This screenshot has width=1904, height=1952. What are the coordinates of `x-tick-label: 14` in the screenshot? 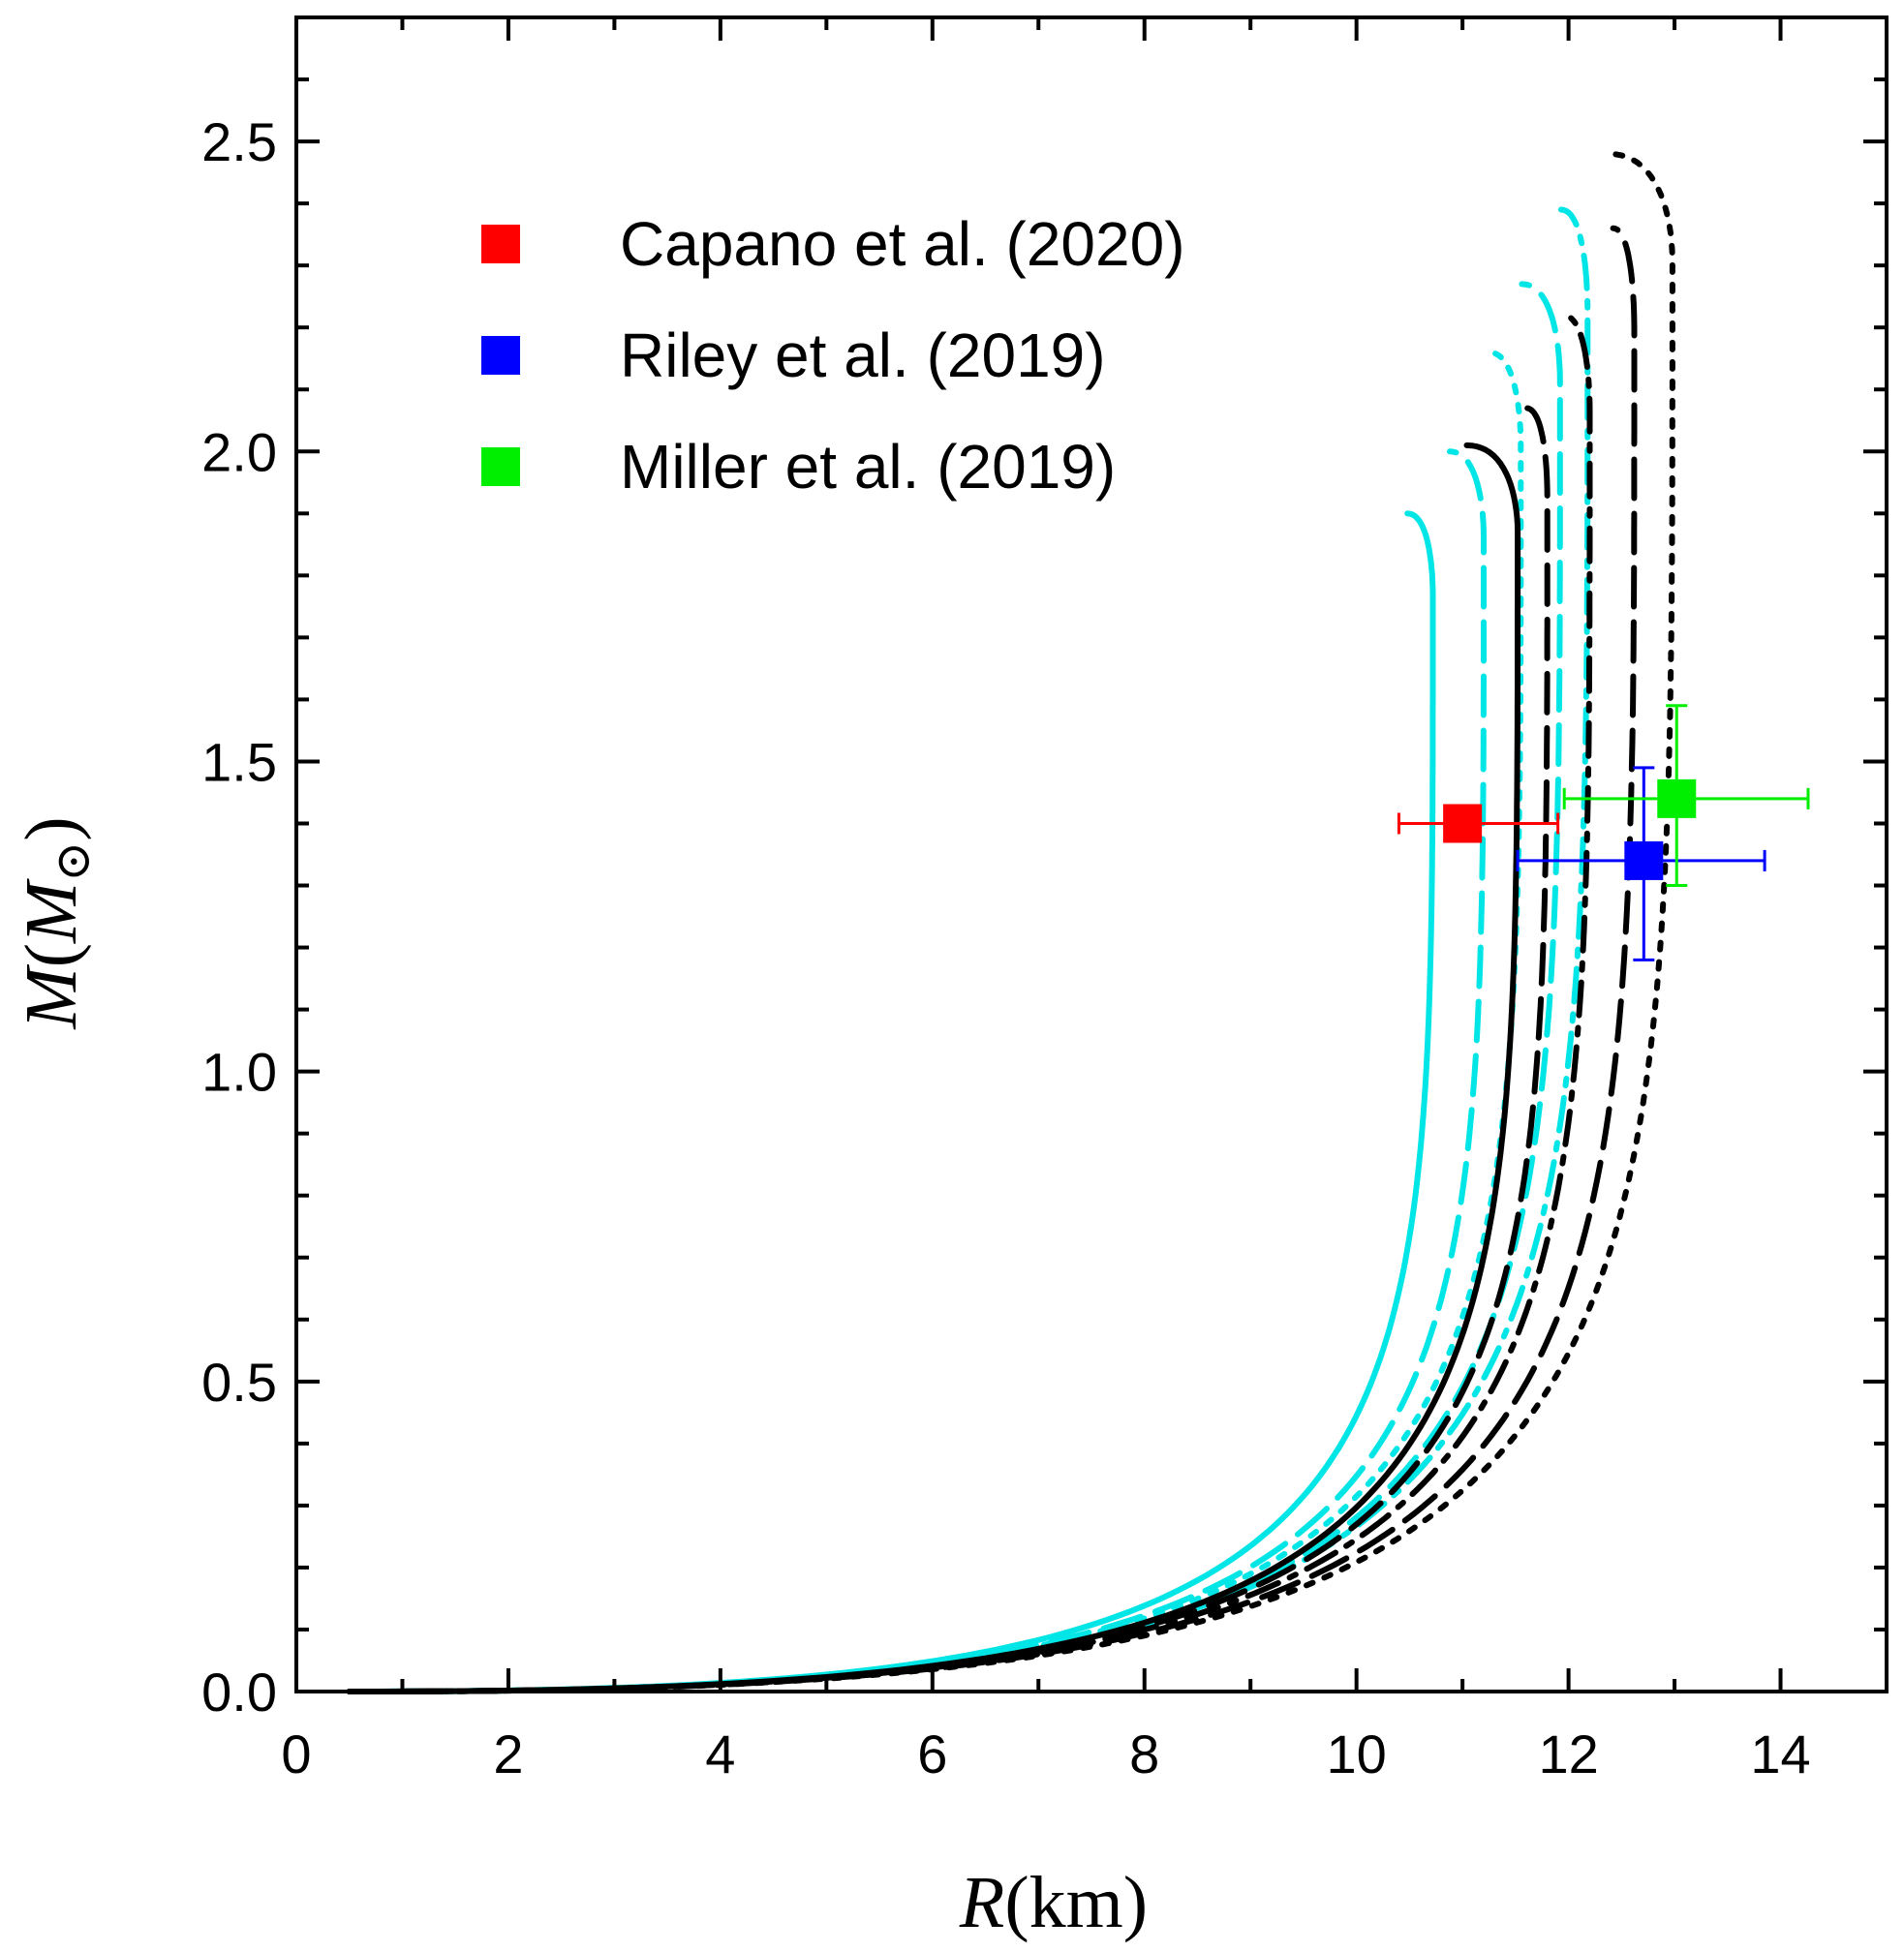 It's located at (1780, 1753).